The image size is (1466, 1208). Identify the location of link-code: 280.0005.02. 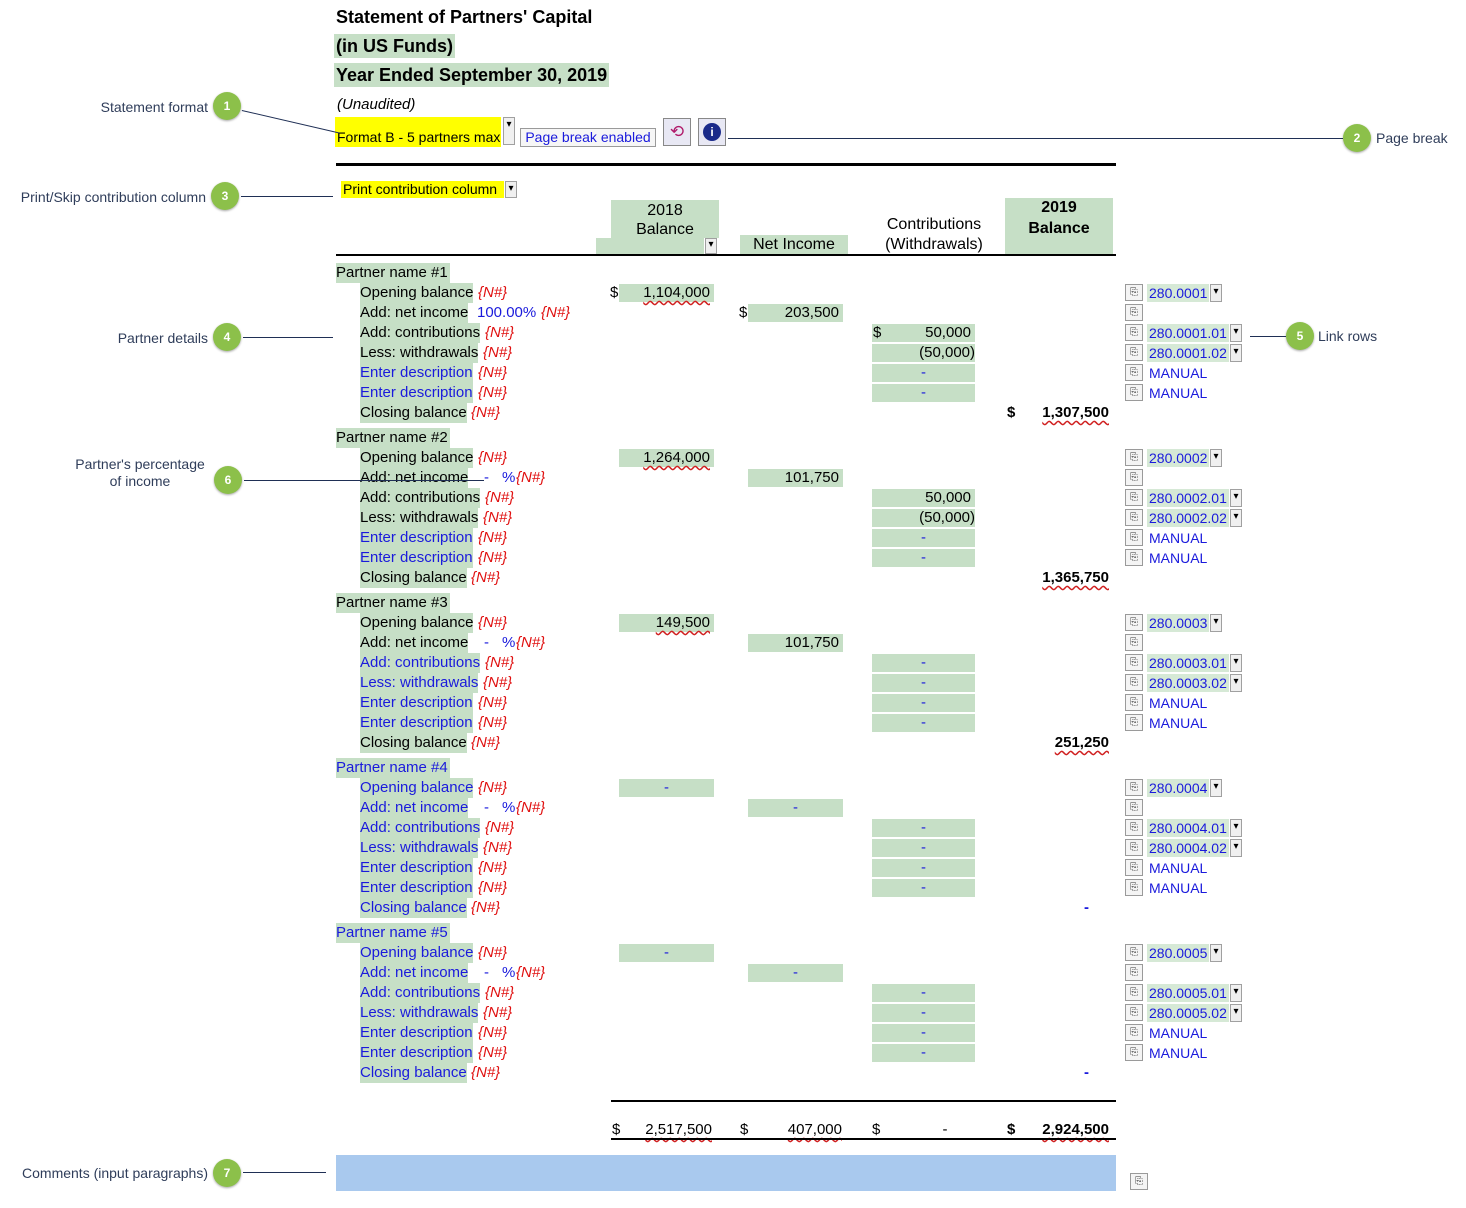
(1188, 1013).